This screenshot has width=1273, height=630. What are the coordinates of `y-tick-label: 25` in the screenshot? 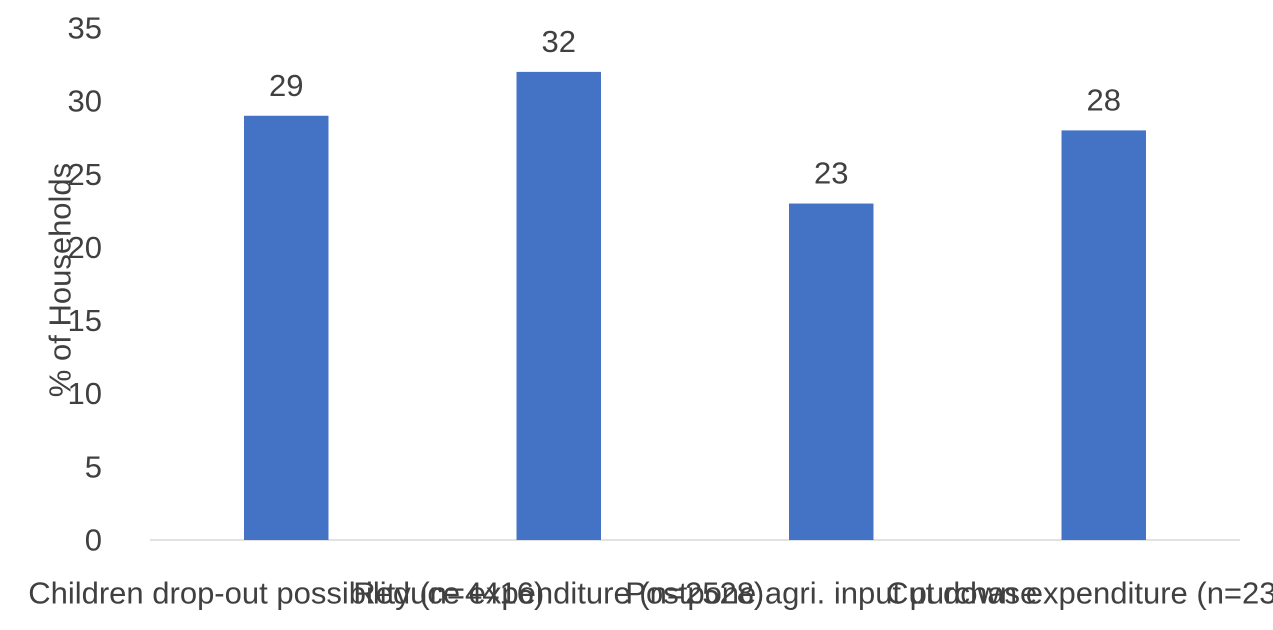 It's located at (85, 174).